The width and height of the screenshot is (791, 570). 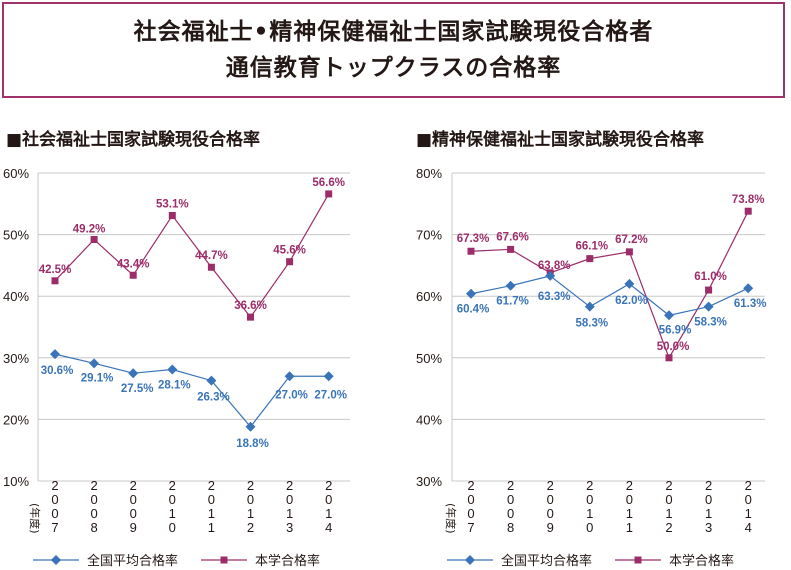 What do you see at coordinates (609, 285) in the screenshot?
I see `chart-2-school-line` at bounding box center [609, 285].